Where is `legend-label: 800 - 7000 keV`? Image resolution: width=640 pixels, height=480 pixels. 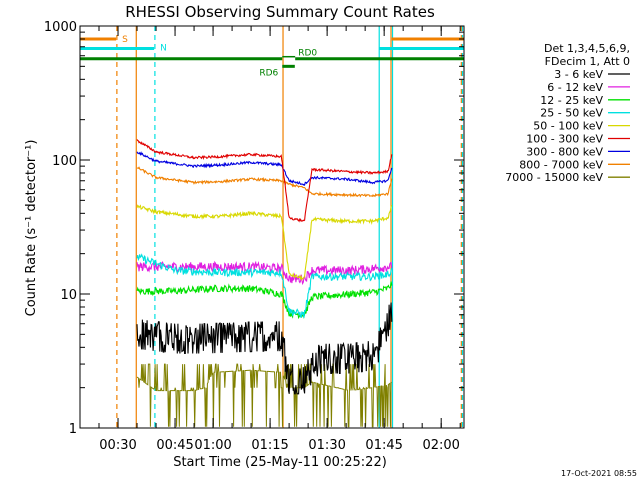 legend-label: 800 - 7000 keV is located at coordinates (561, 164).